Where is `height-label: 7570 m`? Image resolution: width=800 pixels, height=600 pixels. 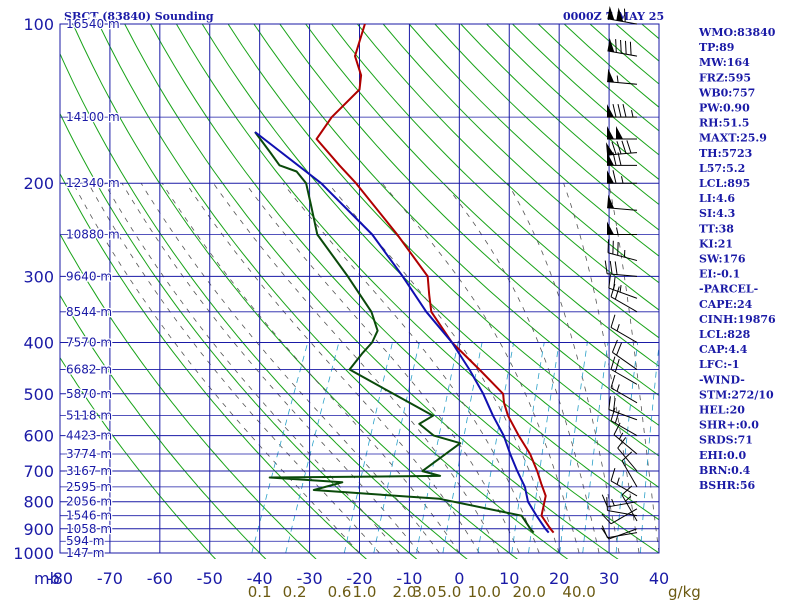
height-label: 7570 m is located at coordinates (89, 342).